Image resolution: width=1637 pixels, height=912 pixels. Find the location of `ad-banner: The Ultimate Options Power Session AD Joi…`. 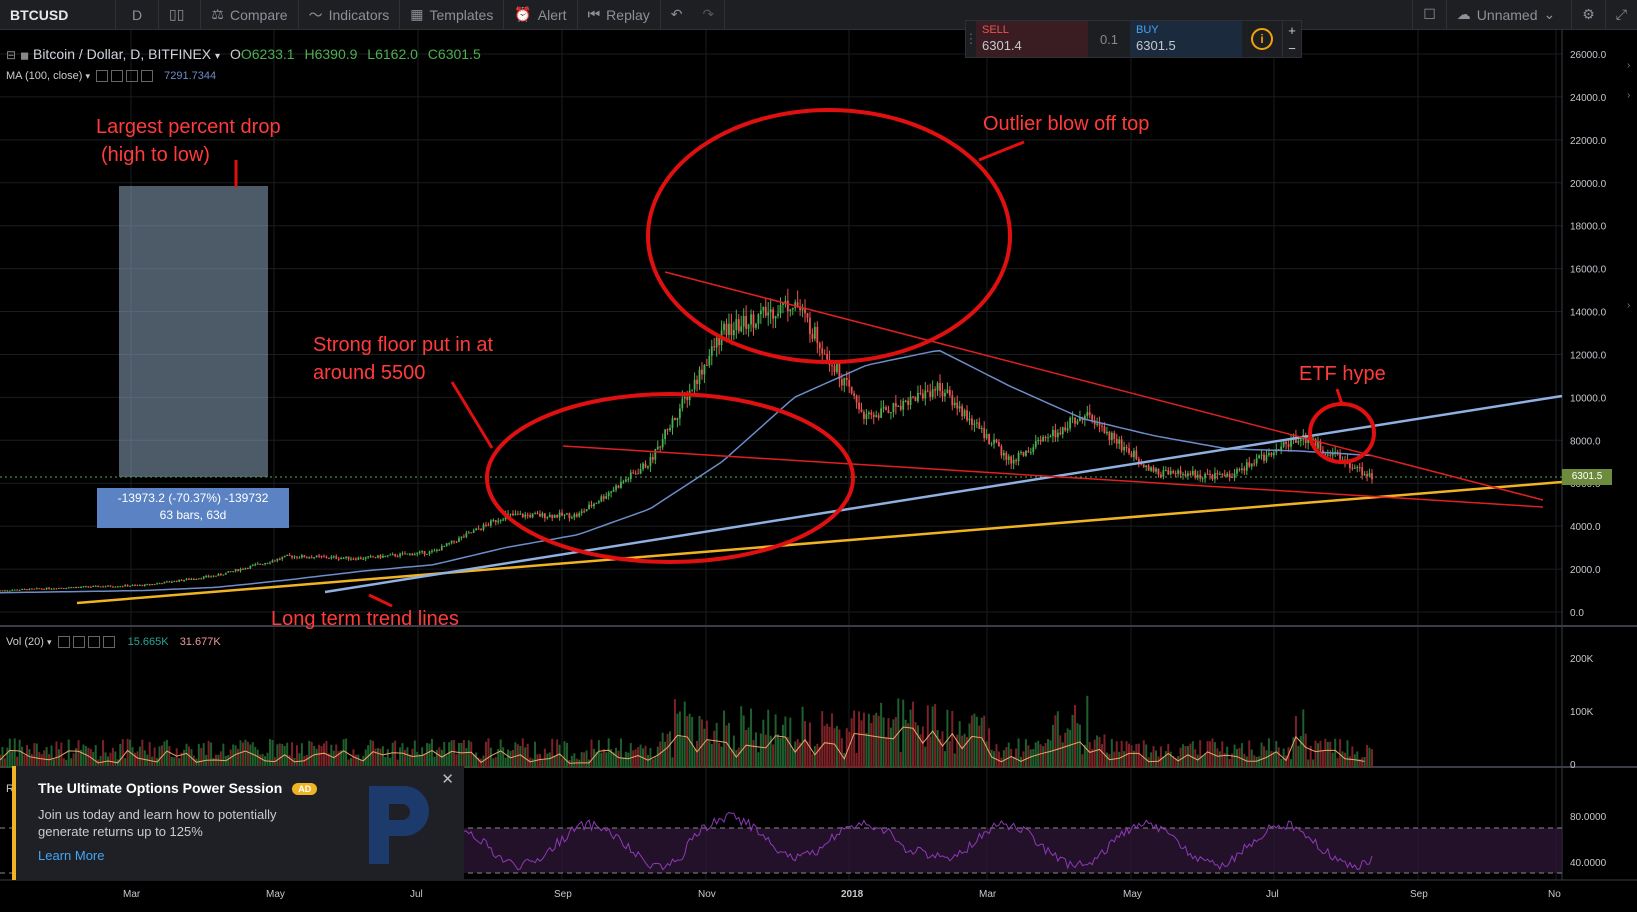

ad-banner: The Ultimate Options Power Session AD Joi… is located at coordinates (238, 823).